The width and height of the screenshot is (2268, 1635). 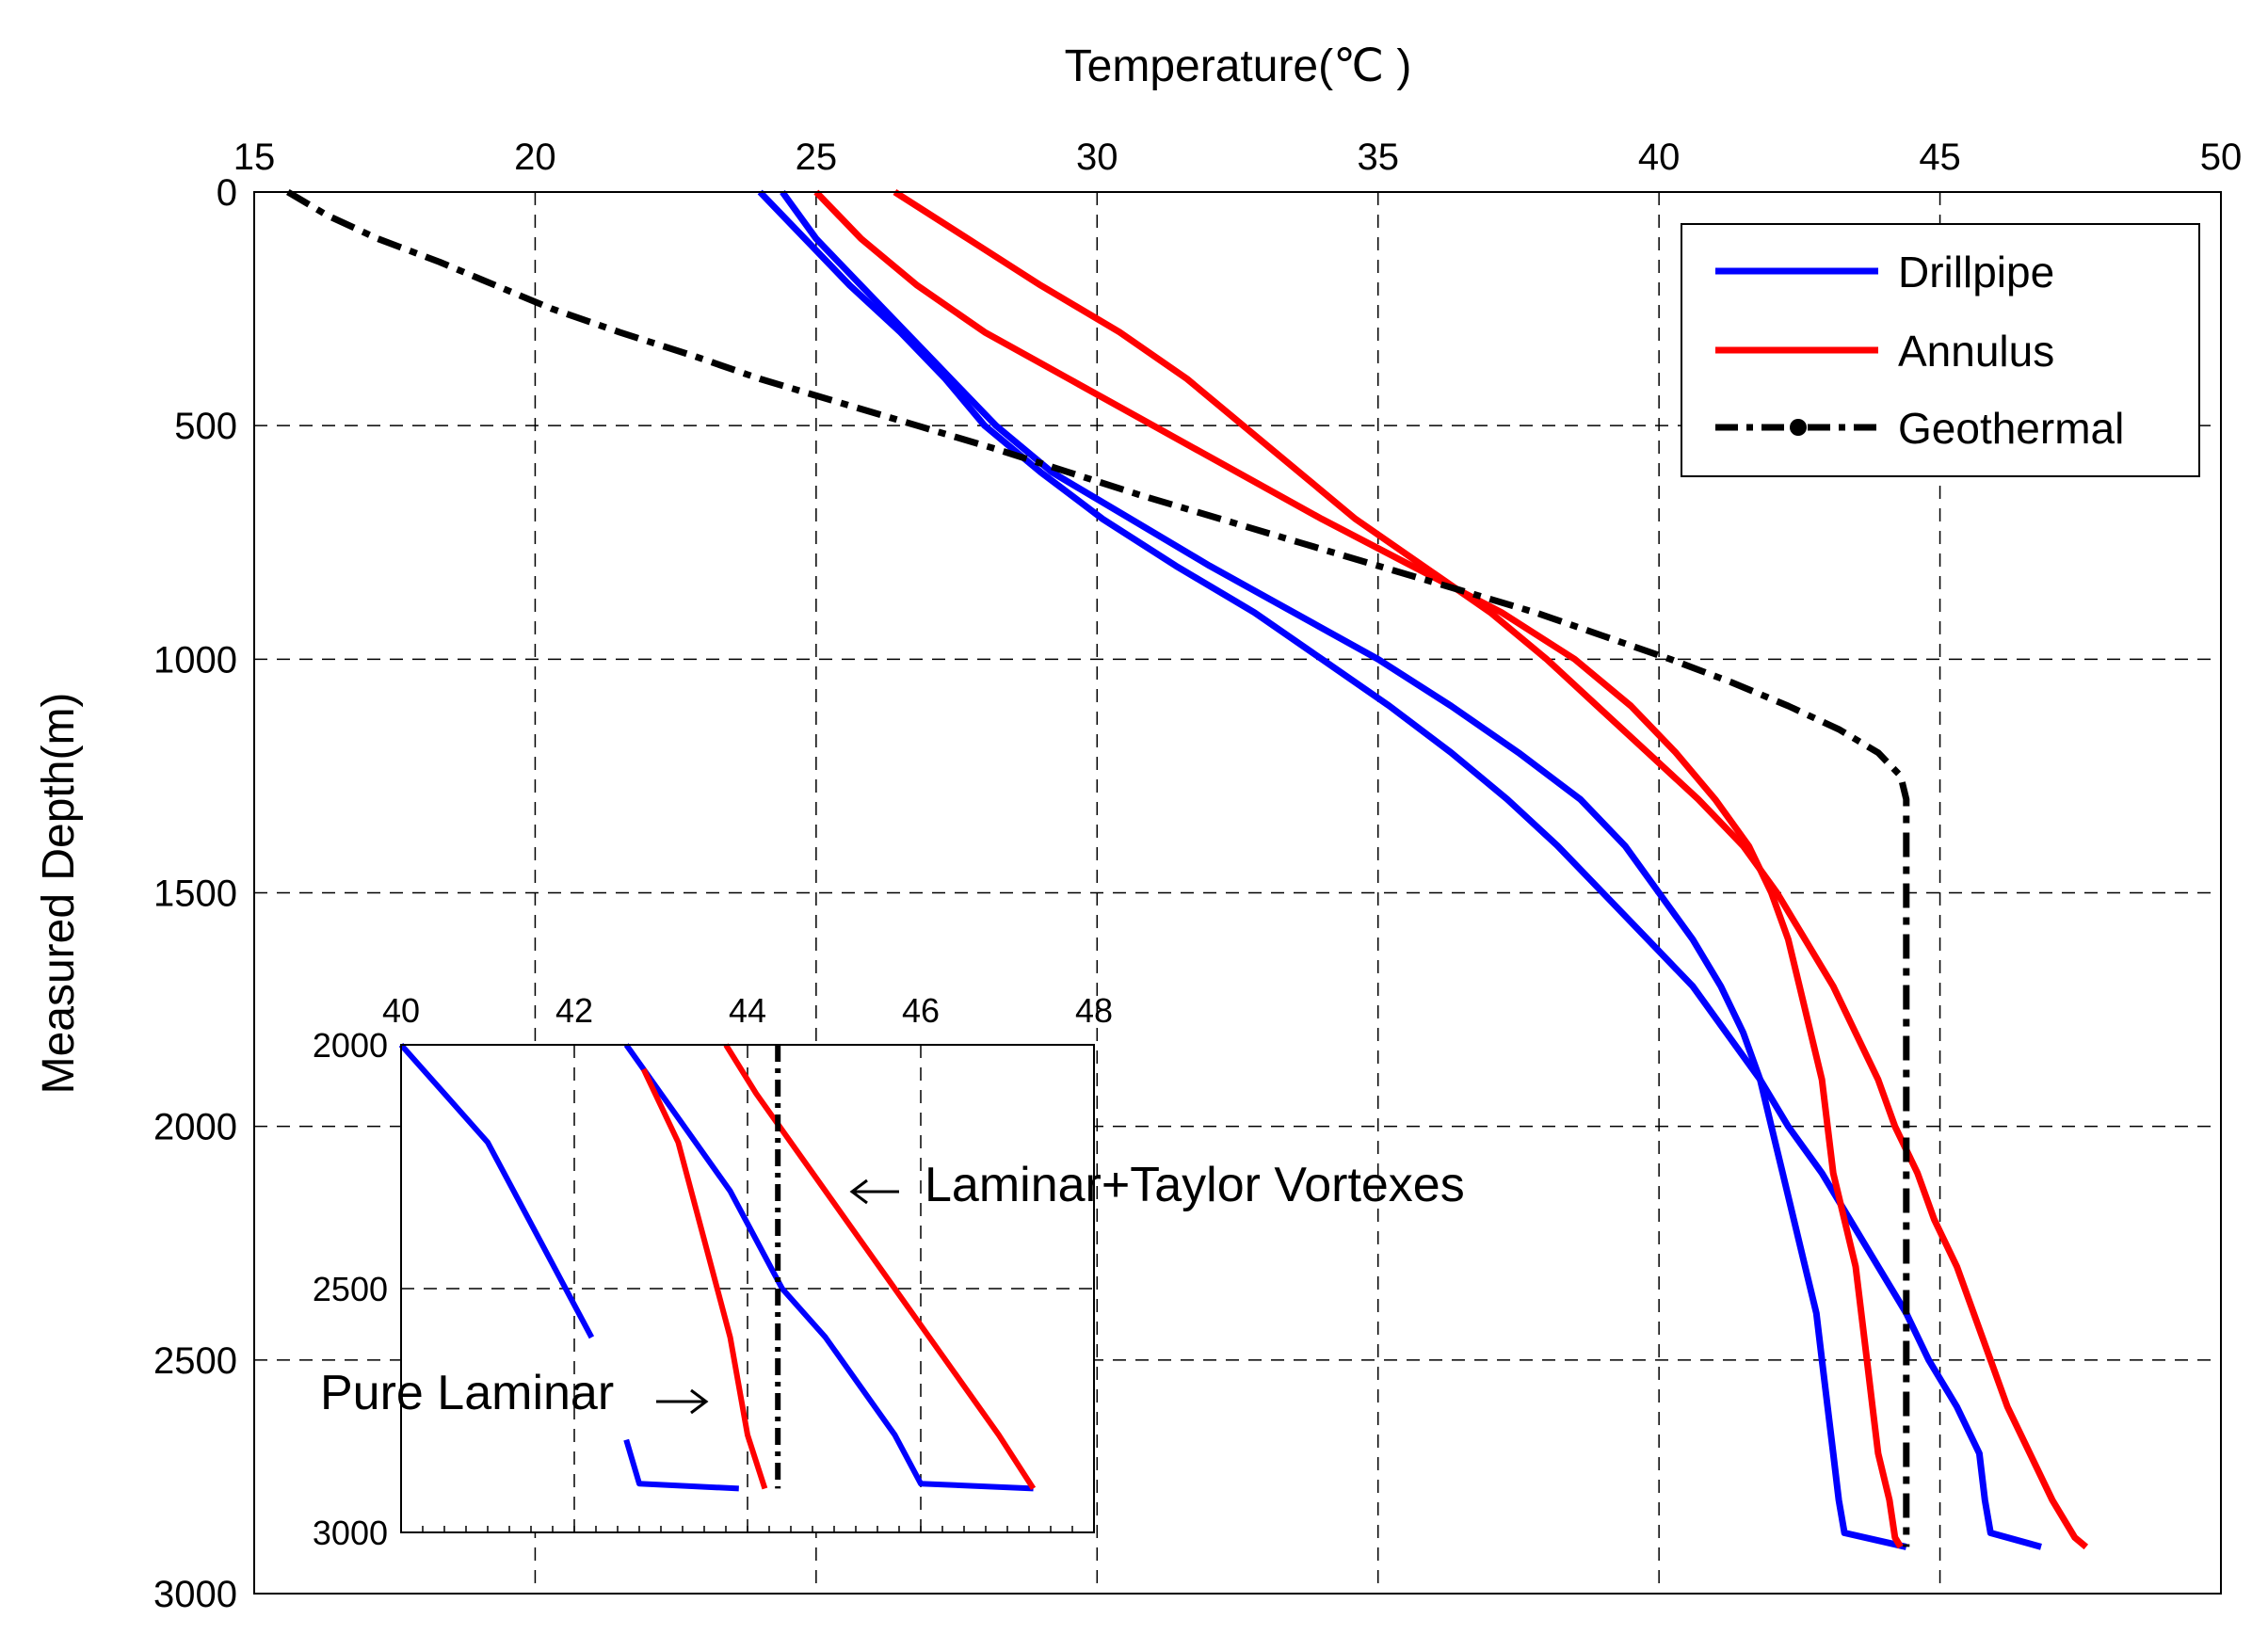 What do you see at coordinates (205, 426) in the screenshot?
I see `y-tick-label: 500` at bounding box center [205, 426].